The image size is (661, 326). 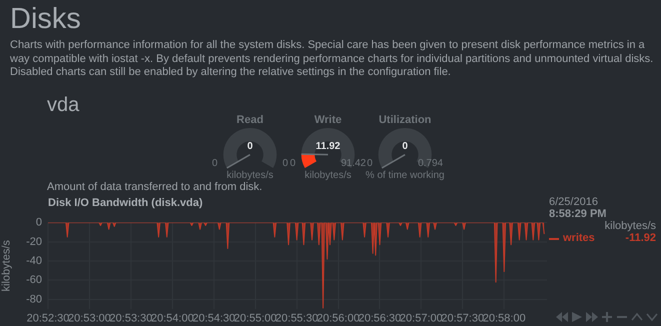 What do you see at coordinates (430, 163) in the screenshot?
I see `text: 0.794` at bounding box center [430, 163].